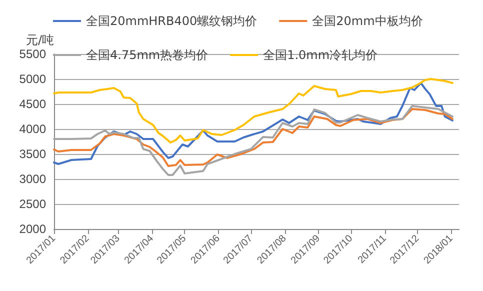 The image size is (483, 291). Describe the element at coordinates (32, 129) in the screenshot. I see `y-tick-label: 4000` at that location.